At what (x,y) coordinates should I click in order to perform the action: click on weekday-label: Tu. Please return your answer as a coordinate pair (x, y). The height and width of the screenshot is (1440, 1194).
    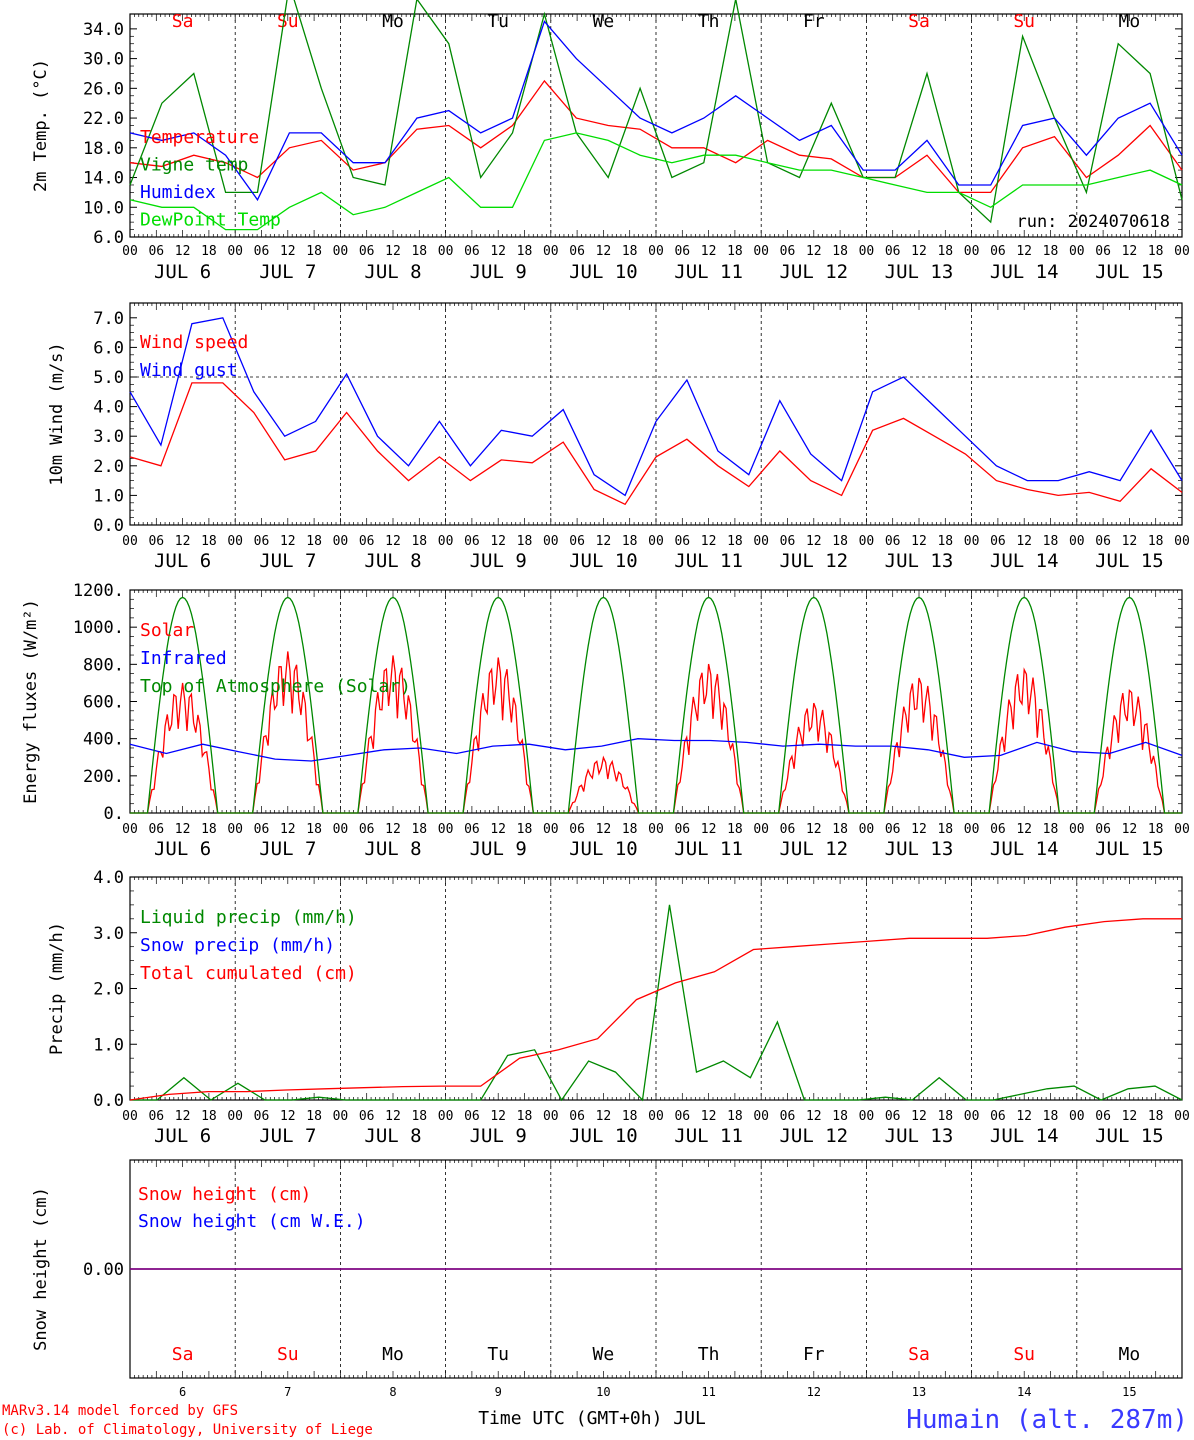
    Looking at the image, I should click on (498, 21).